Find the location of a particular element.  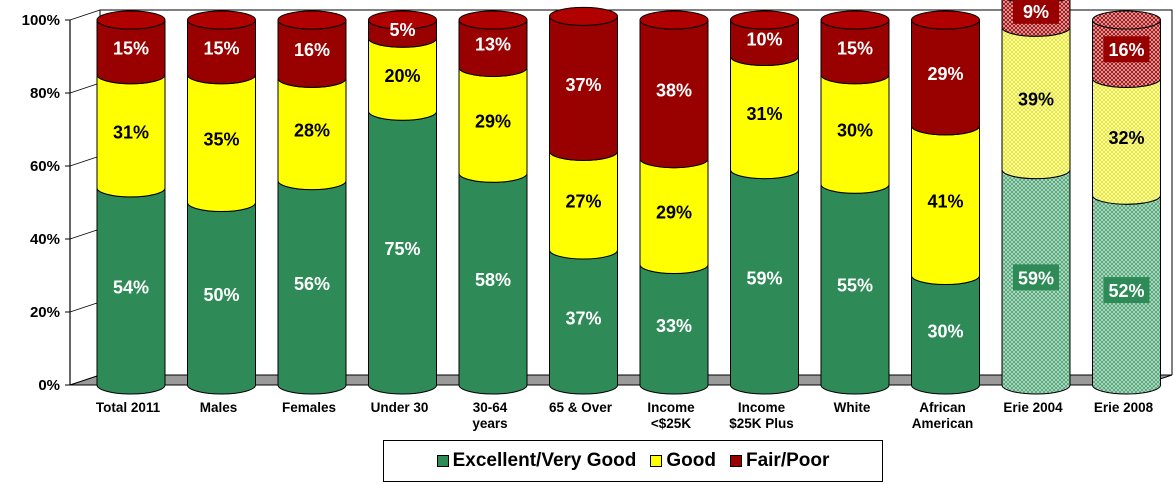

category-label: American is located at coordinates (943, 423).